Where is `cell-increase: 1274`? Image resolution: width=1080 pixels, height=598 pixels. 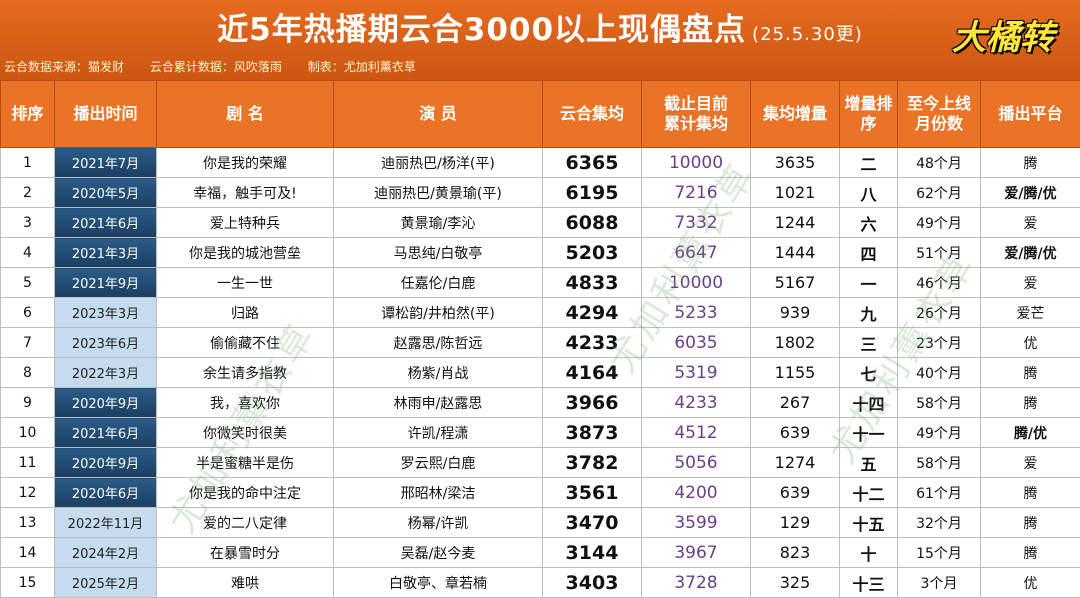 cell-increase: 1274 is located at coordinates (795, 462).